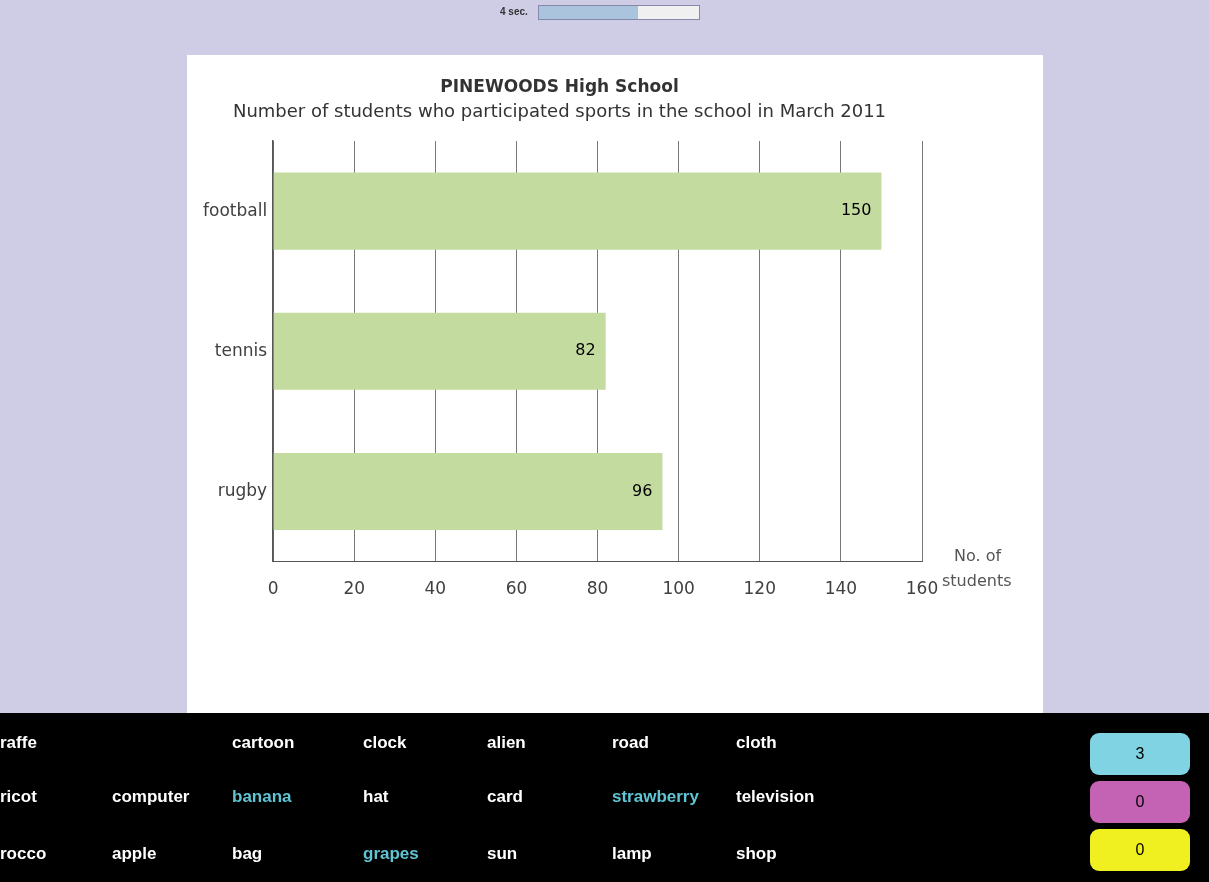 The width and height of the screenshot is (1209, 882). Describe the element at coordinates (585, 350) in the screenshot. I see `data-label: 82` at that location.